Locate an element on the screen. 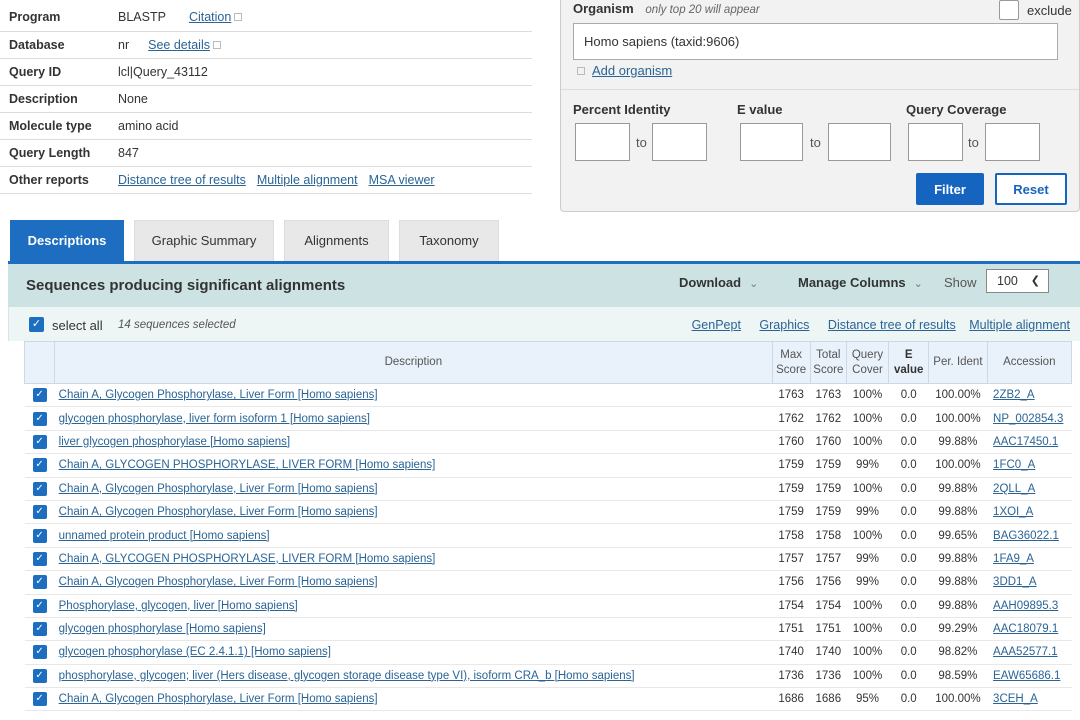 The height and width of the screenshot is (720, 1080). tab-taxonomy: Taxonomy is located at coordinates (449, 240).